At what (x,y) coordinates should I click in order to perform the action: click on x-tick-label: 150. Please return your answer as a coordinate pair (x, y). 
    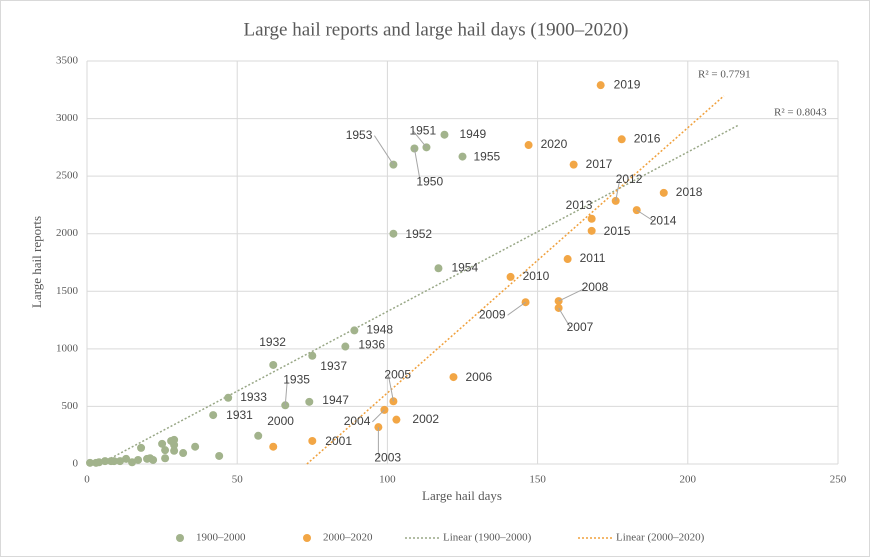
    Looking at the image, I should click on (537, 480).